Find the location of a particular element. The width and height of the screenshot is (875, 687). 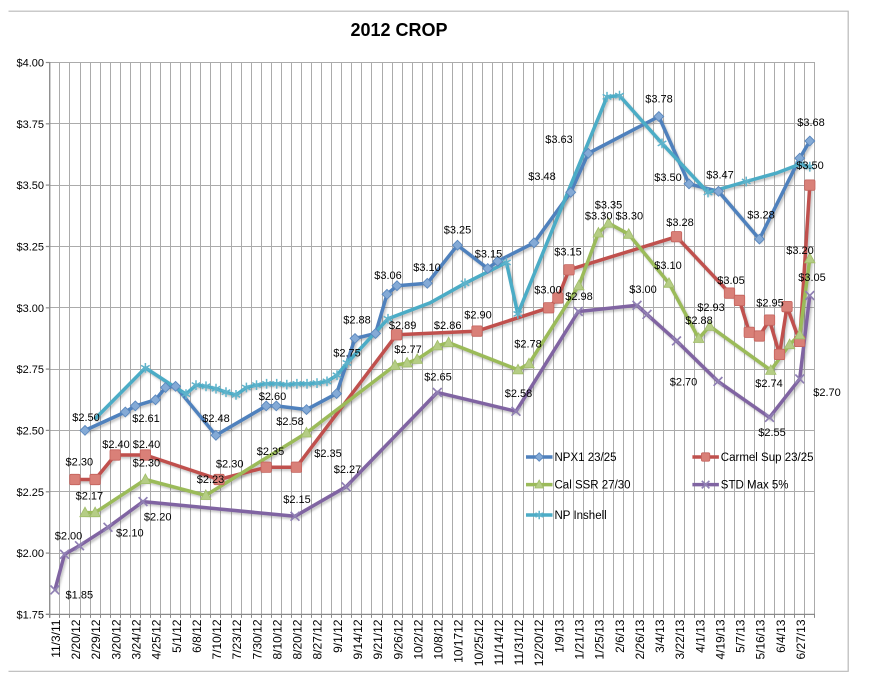

svg-text: $2.20 is located at coordinates (158, 518).